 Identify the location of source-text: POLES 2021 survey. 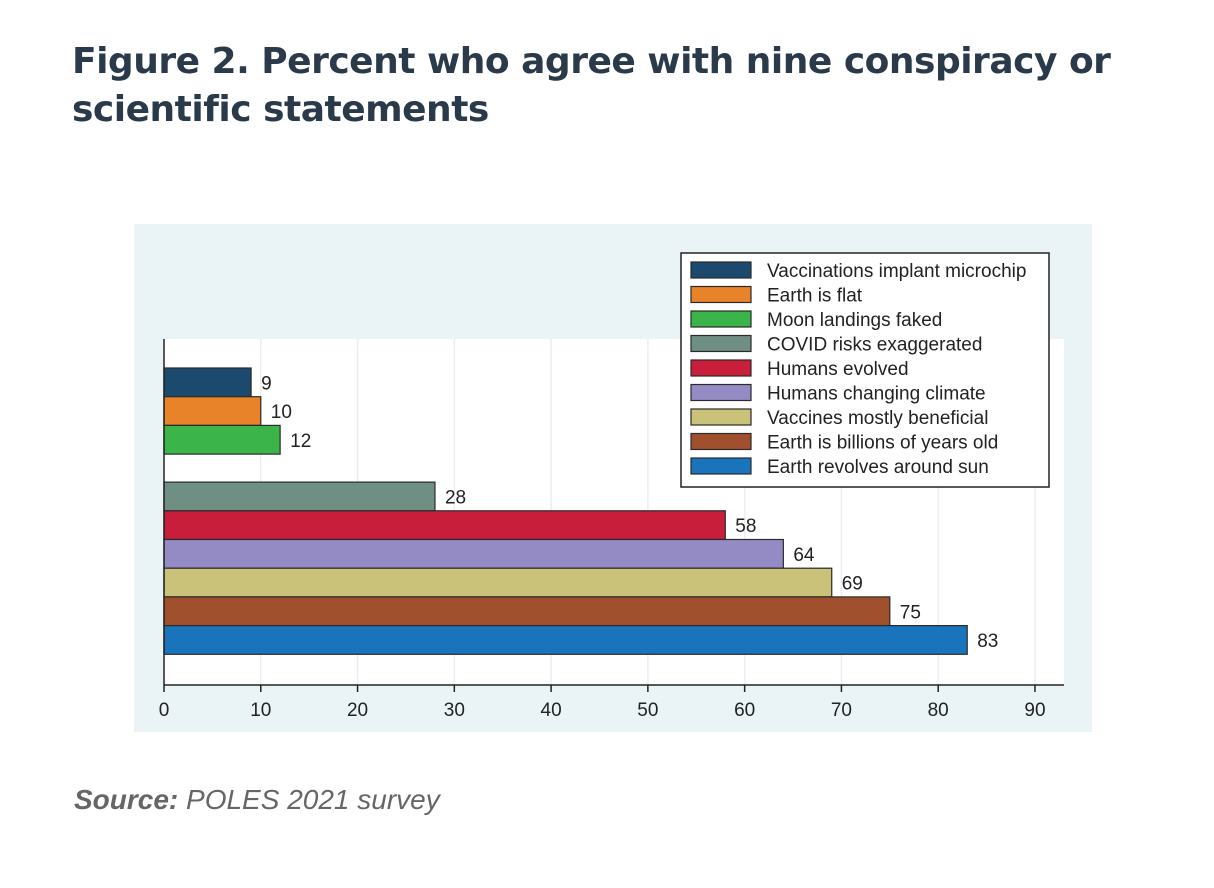
(313, 799).